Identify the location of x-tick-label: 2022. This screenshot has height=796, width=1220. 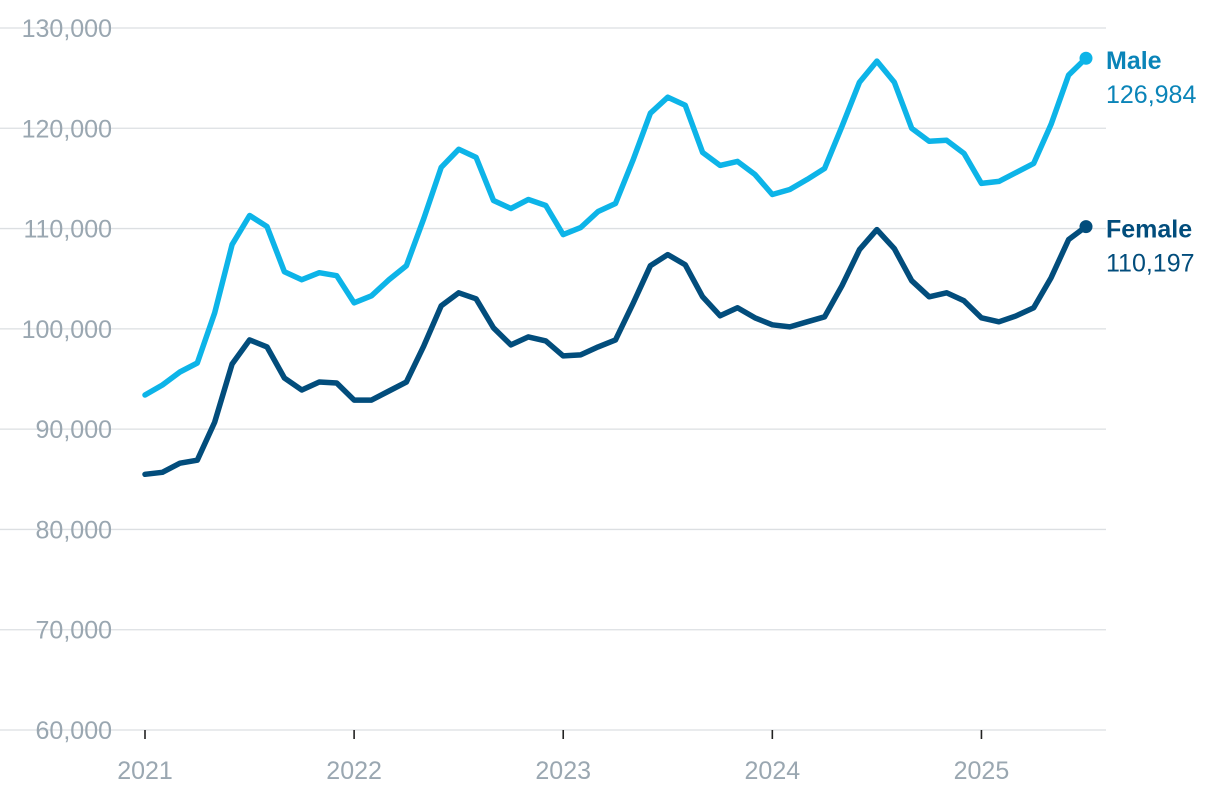
(354, 771).